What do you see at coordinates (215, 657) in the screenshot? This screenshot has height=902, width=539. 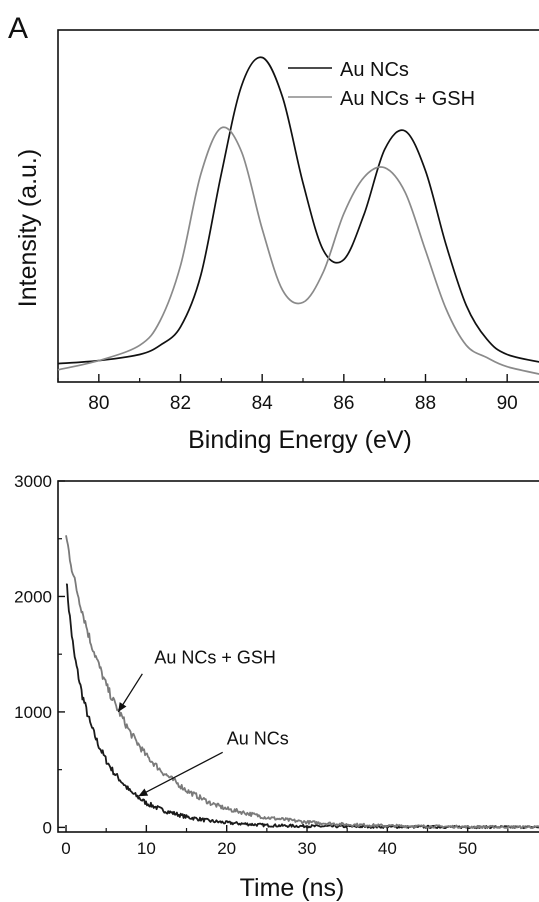 I see `annotation-label-au-ncs-gsh: Au NCs + GSH` at bounding box center [215, 657].